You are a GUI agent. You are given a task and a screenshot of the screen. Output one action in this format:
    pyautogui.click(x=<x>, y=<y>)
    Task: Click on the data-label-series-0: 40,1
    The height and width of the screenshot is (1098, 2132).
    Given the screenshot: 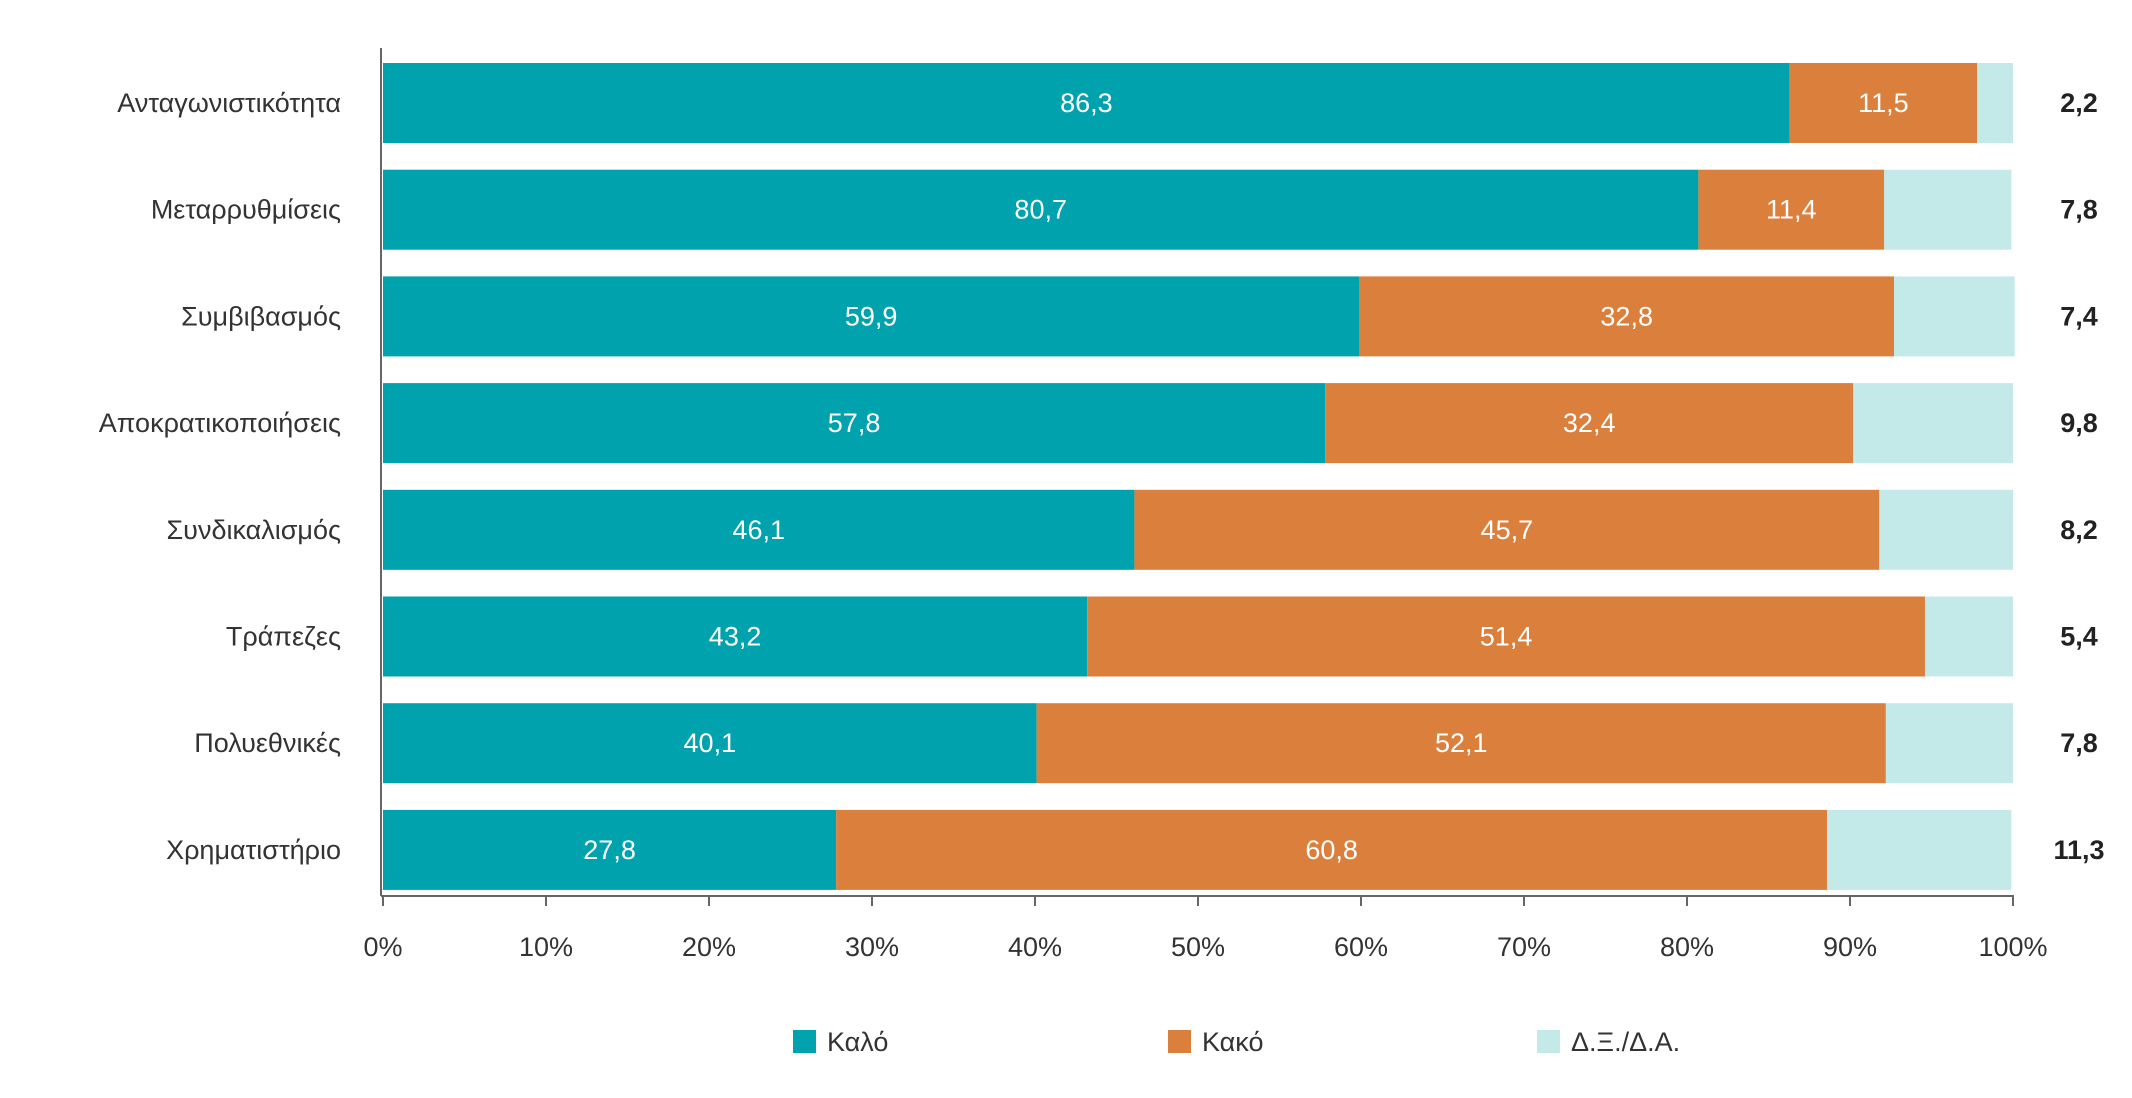 What is the action you would take?
    pyautogui.click(x=710, y=743)
    